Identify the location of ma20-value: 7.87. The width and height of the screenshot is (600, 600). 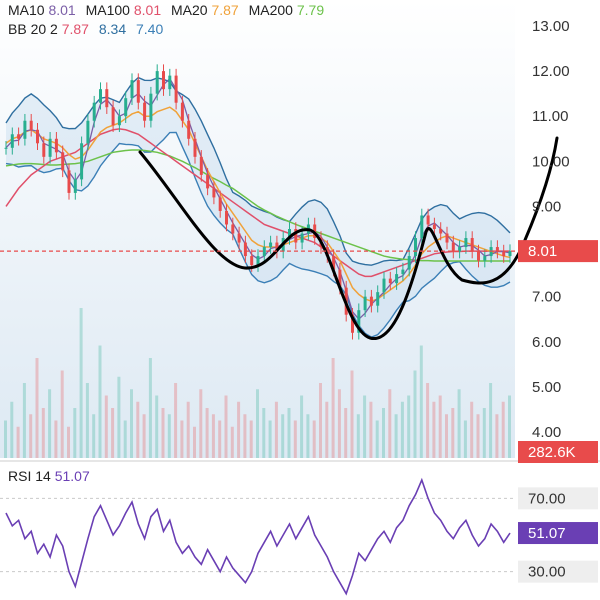
(225, 10).